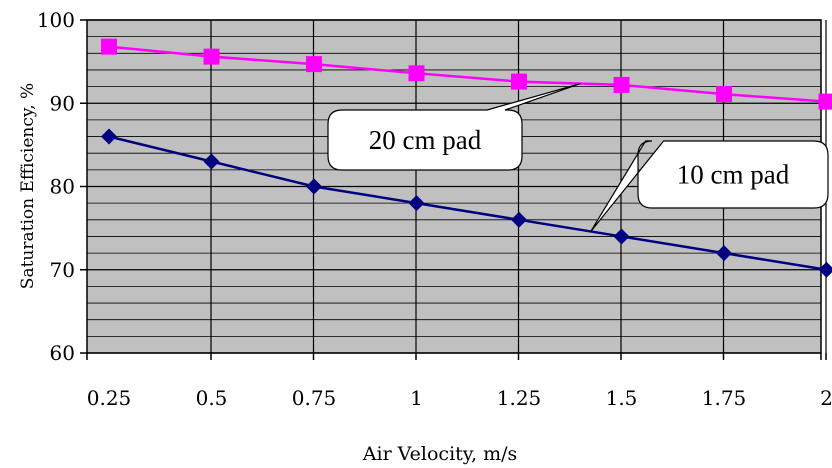 This screenshot has width=832, height=468. Describe the element at coordinates (212, 398) in the screenshot. I see `x-tick-label: 0.5` at that location.